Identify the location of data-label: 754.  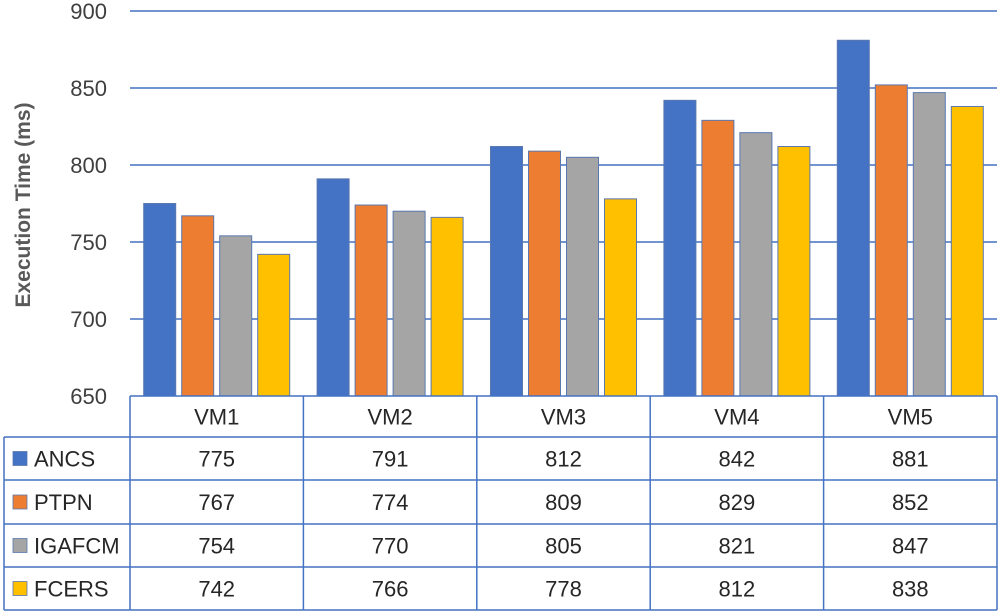
(216, 546).